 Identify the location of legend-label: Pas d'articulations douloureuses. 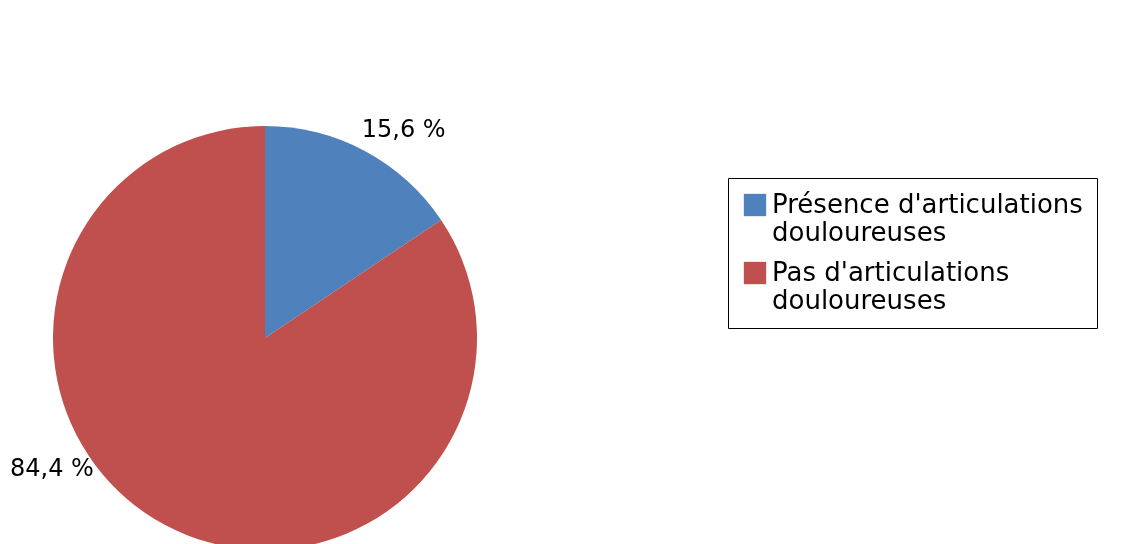
(891, 286).